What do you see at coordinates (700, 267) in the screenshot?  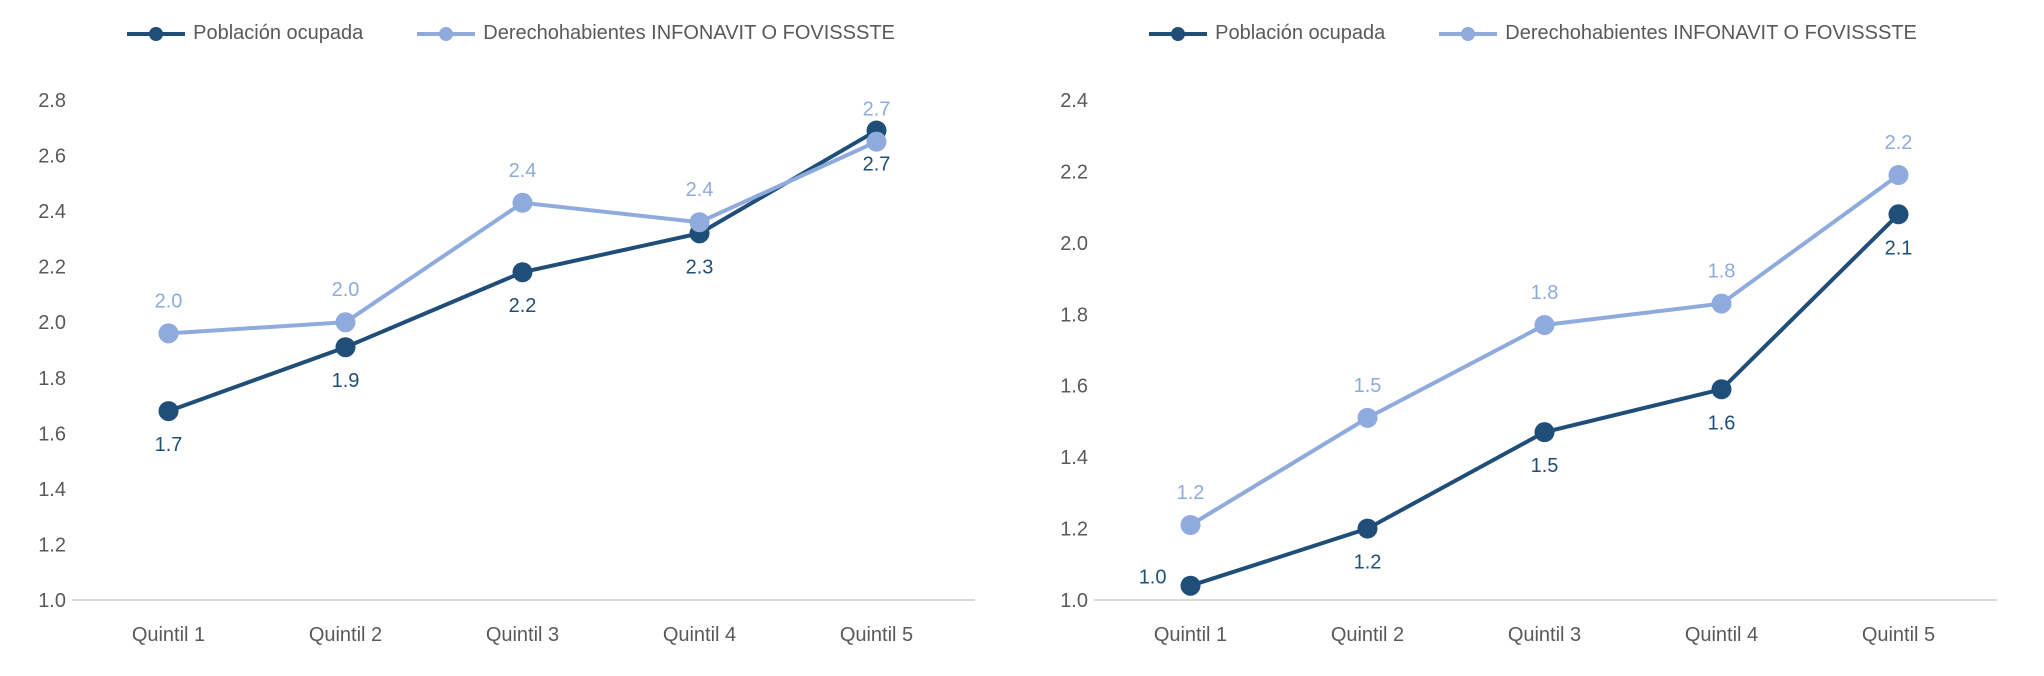 I see `data-label: 2.3` at bounding box center [700, 267].